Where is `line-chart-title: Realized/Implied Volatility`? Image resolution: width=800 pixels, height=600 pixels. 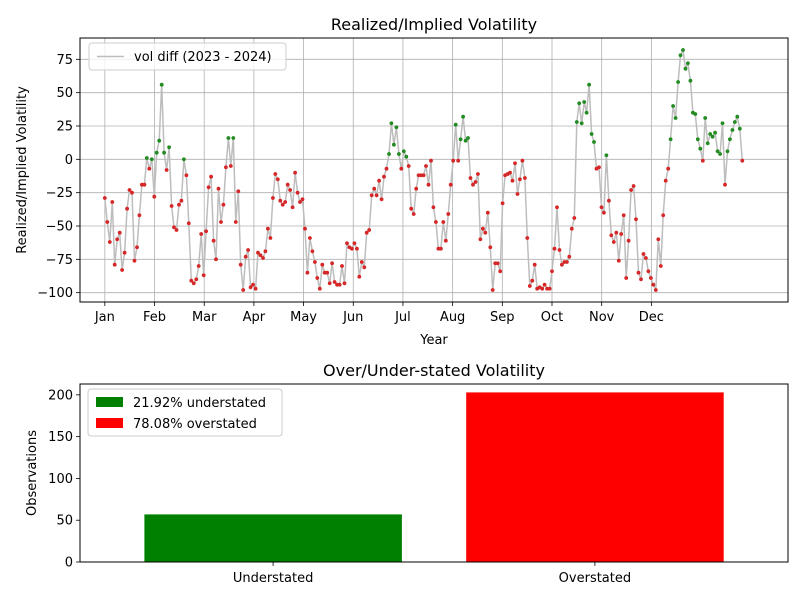 line-chart-title: Realized/Implied Volatility is located at coordinates (434, 24).